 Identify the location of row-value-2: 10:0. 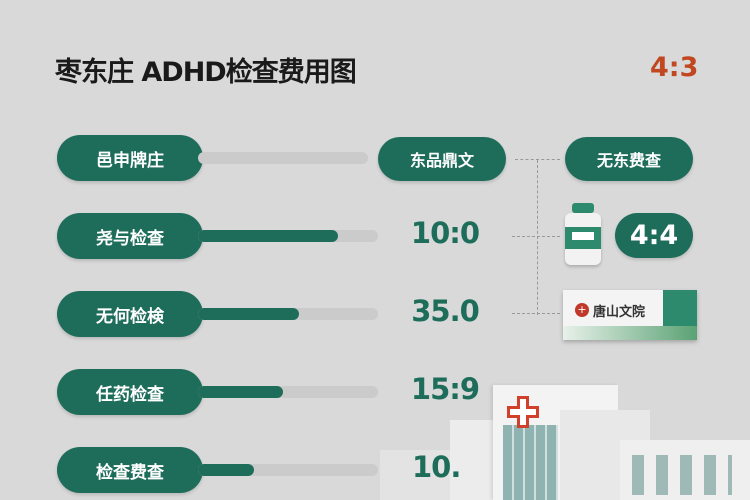
(445, 233).